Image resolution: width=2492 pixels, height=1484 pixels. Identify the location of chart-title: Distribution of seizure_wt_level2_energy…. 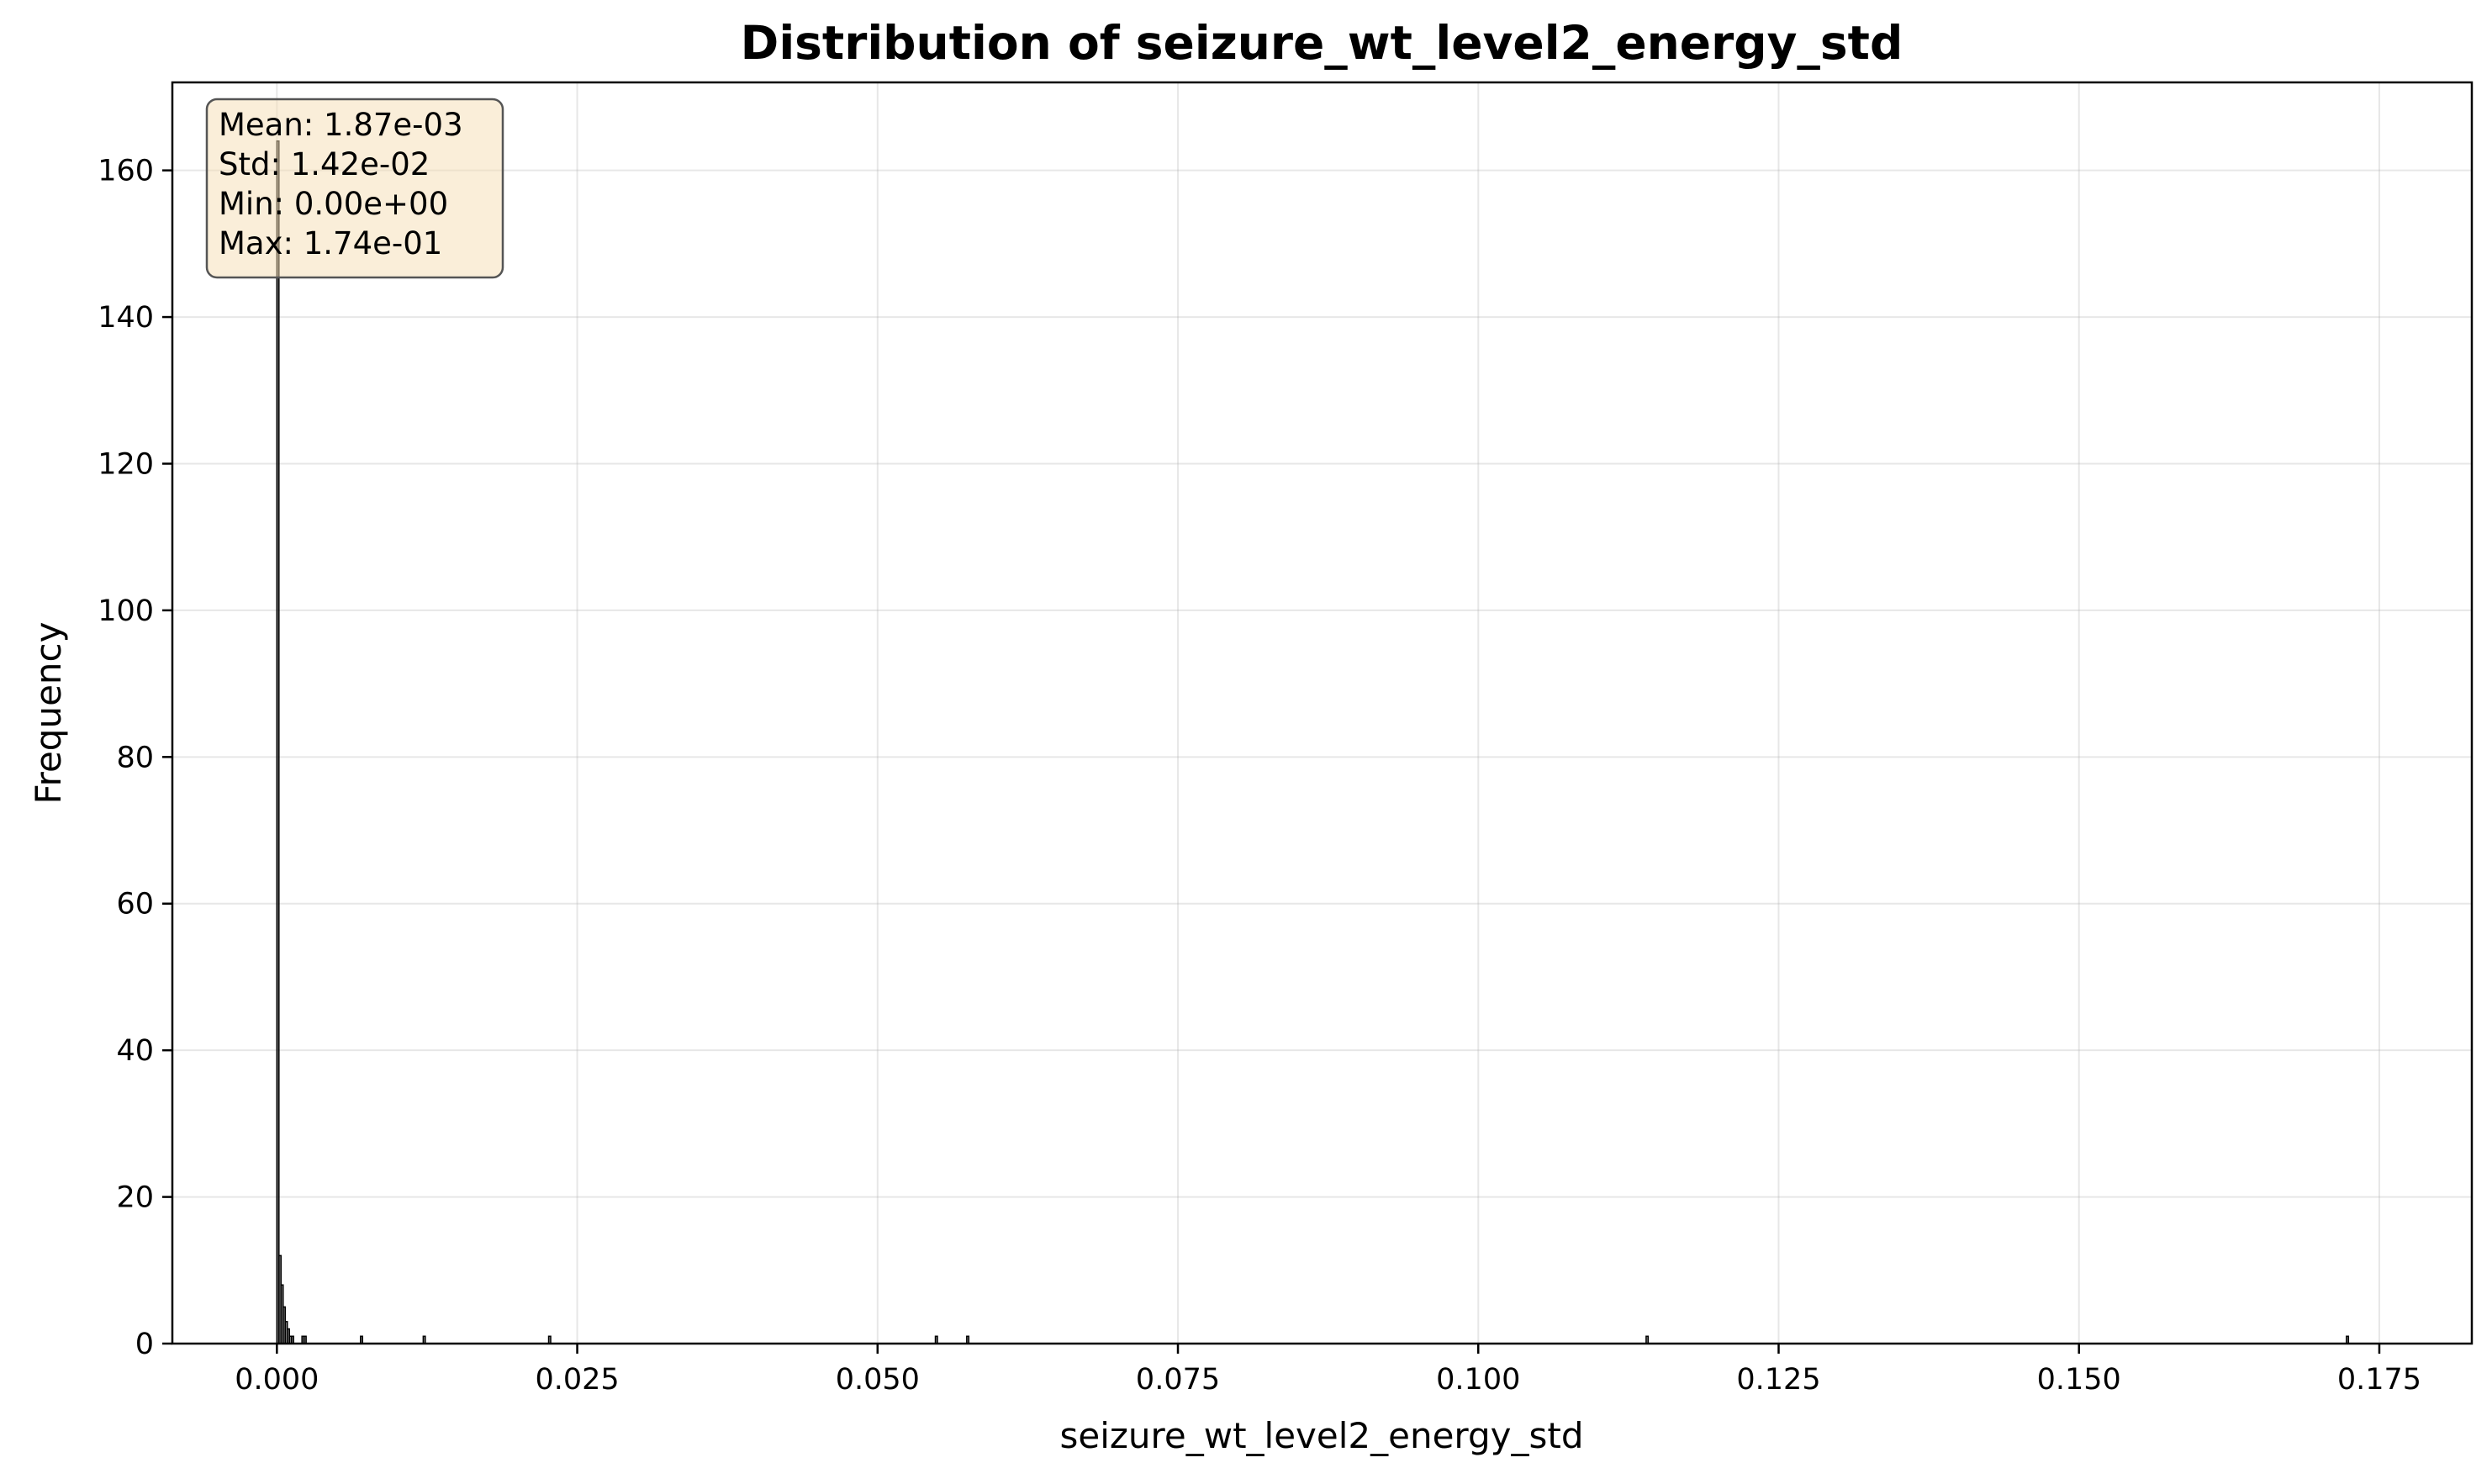
(1322, 43).